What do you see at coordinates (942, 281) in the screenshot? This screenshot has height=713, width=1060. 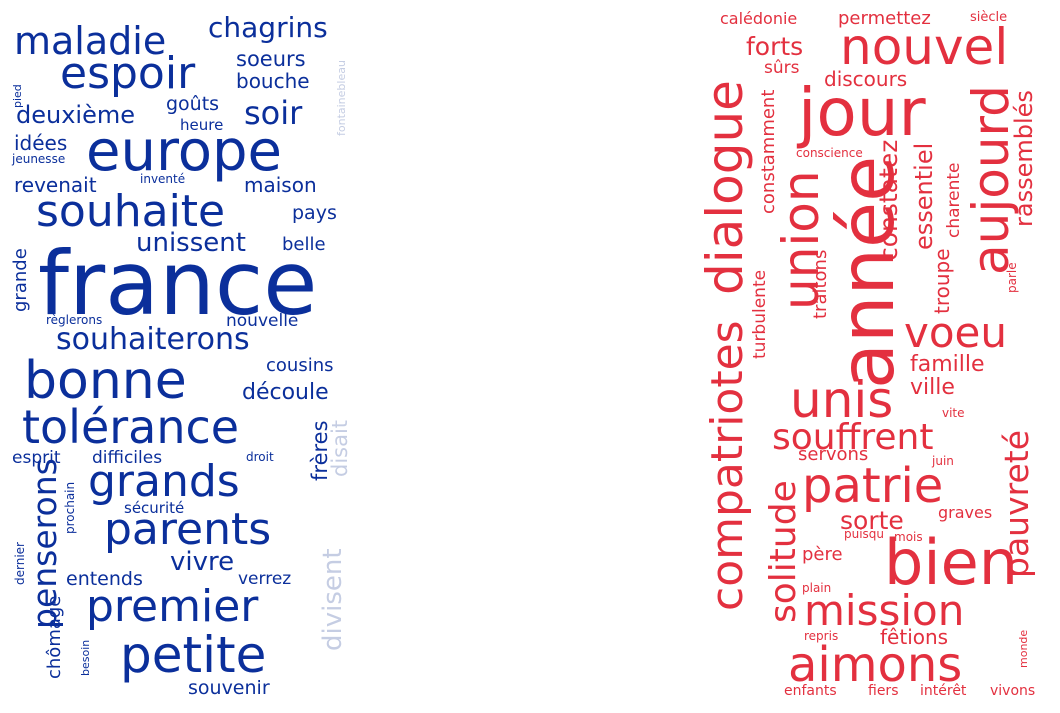 I see `word-troupe: troupe` at bounding box center [942, 281].